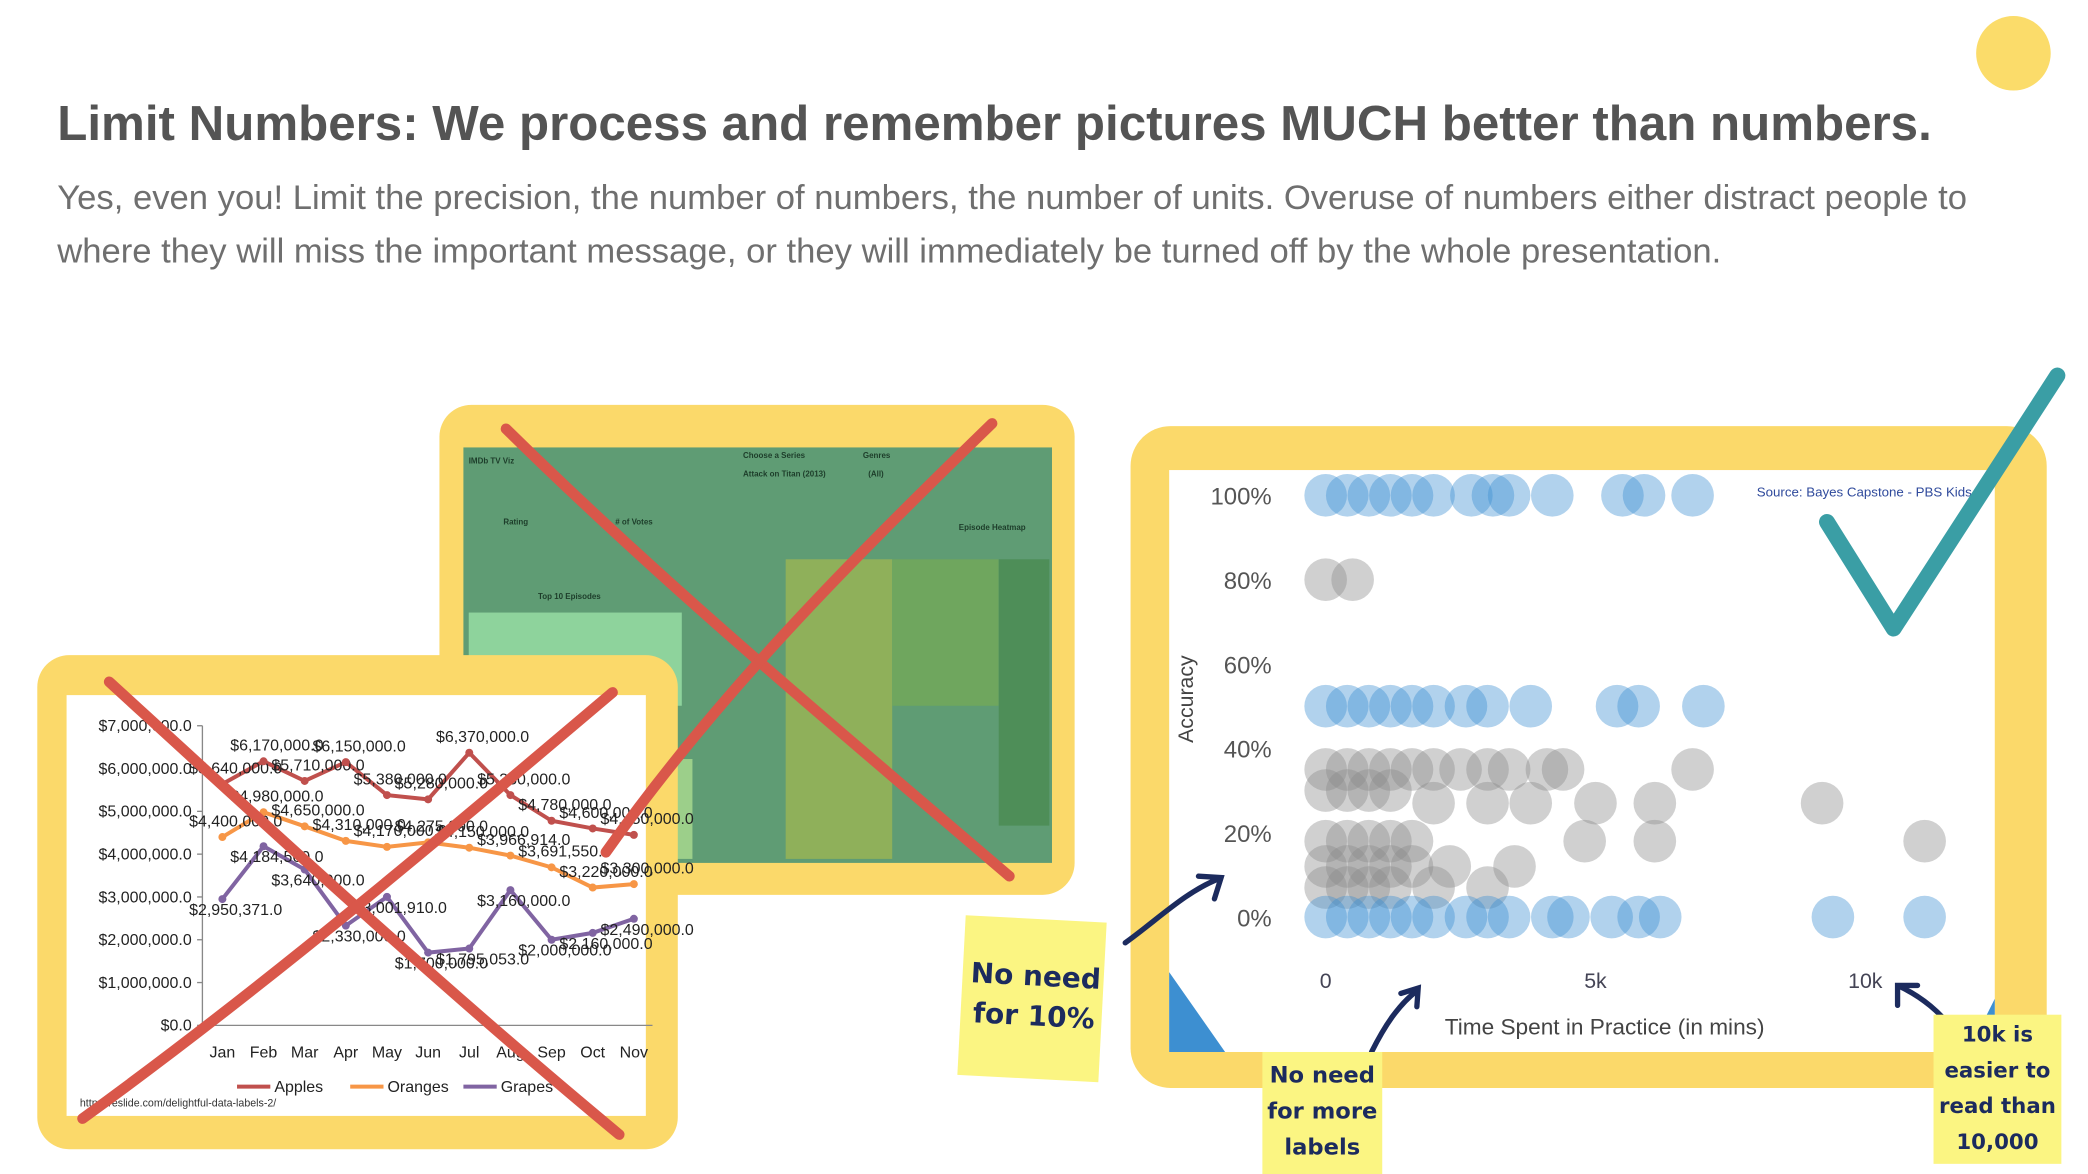 Image resolution: width=2088 pixels, height=1174 pixels. Describe the element at coordinates (774, 455) in the screenshot. I see `dashboard-label: Choose a Series` at that location.